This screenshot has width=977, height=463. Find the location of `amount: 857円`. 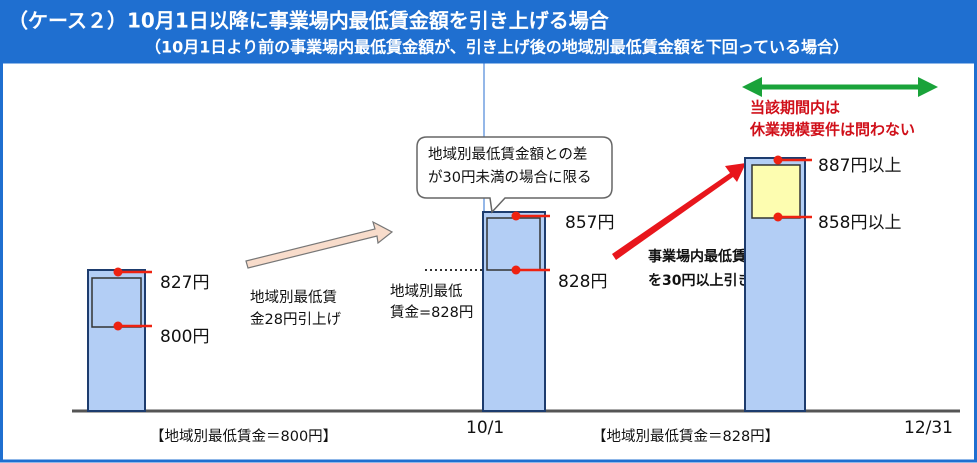

amount: 857円 is located at coordinates (589, 223).